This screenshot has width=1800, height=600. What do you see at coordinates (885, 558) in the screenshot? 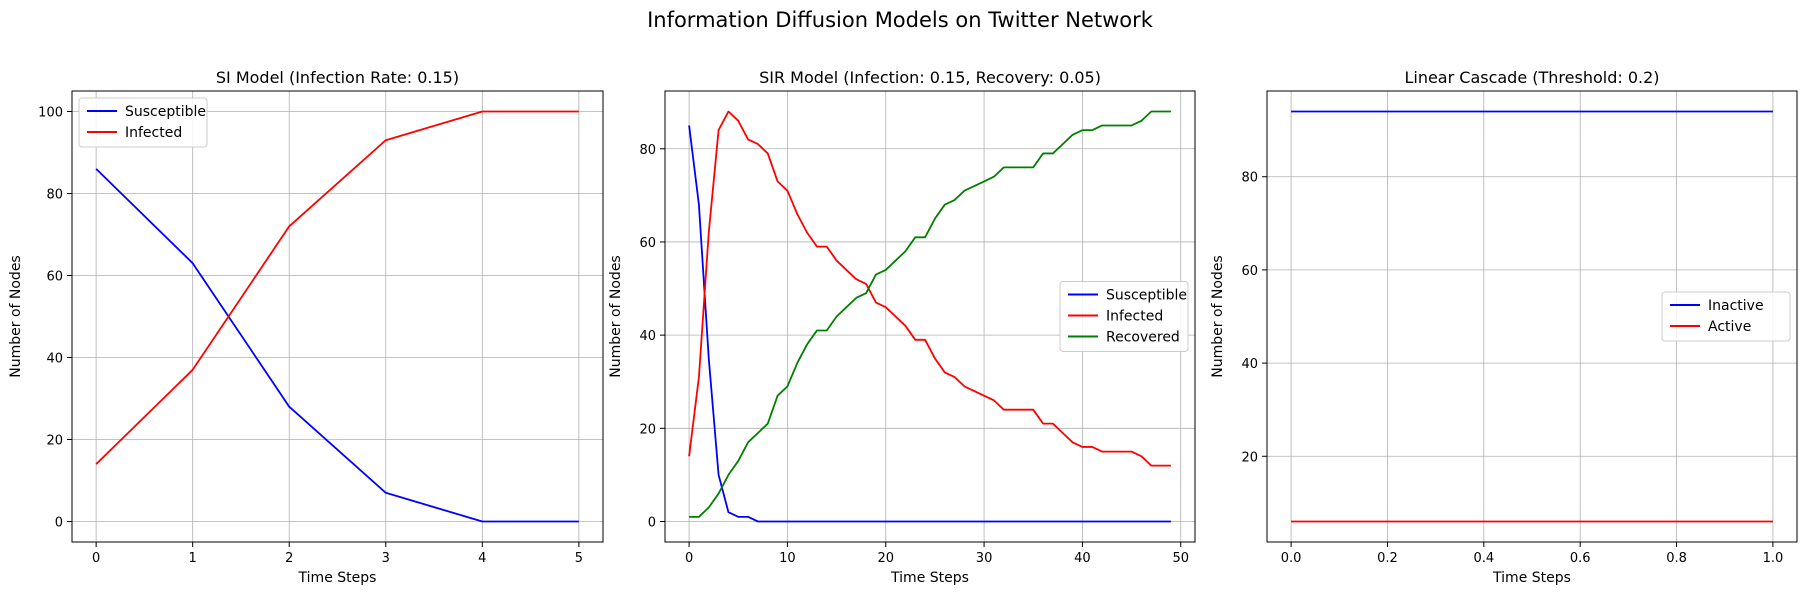
I see `x-tick-label: 20` at bounding box center [885, 558].